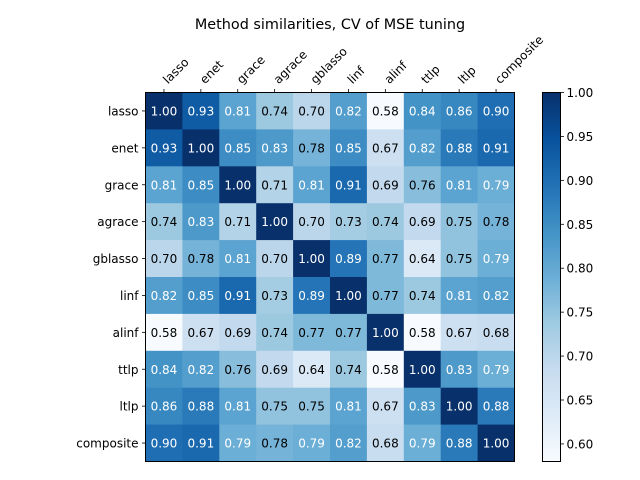 The image size is (640, 480). Describe the element at coordinates (200, 296) in the screenshot. I see `heatmap-cell-label: 0.85` at that location.